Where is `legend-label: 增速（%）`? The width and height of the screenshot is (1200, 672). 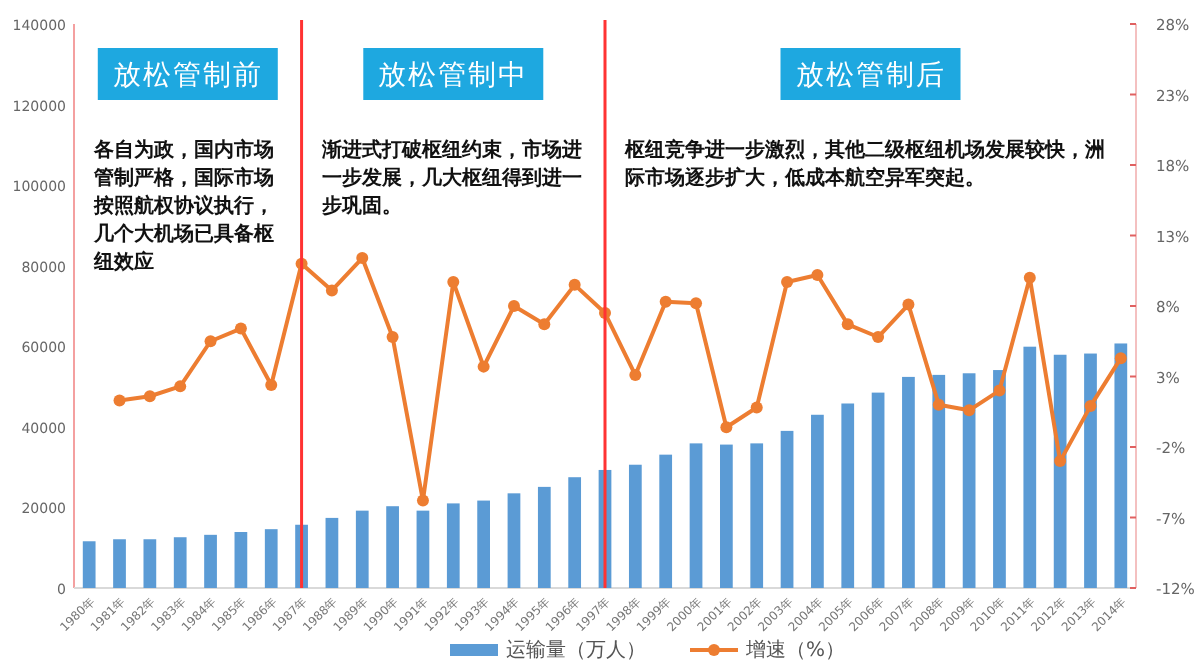 legend-label: 增速（%） is located at coordinates (795, 650).